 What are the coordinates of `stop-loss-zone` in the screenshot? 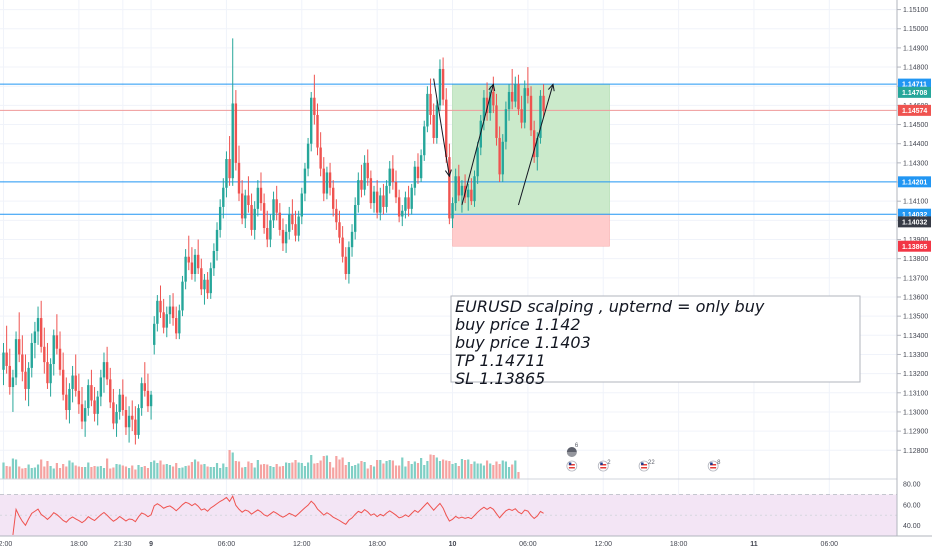 It's located at (531, 230).